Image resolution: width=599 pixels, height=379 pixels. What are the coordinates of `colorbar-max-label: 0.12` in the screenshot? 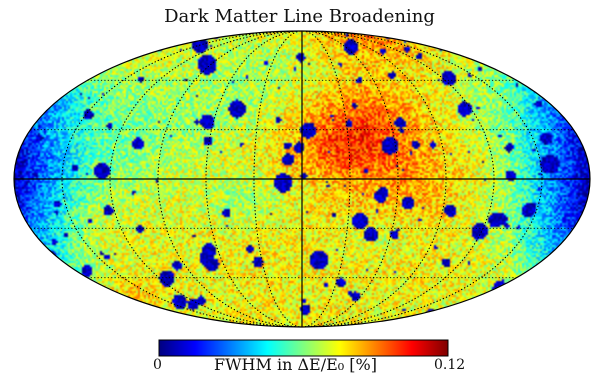 It's located at (450, 365).